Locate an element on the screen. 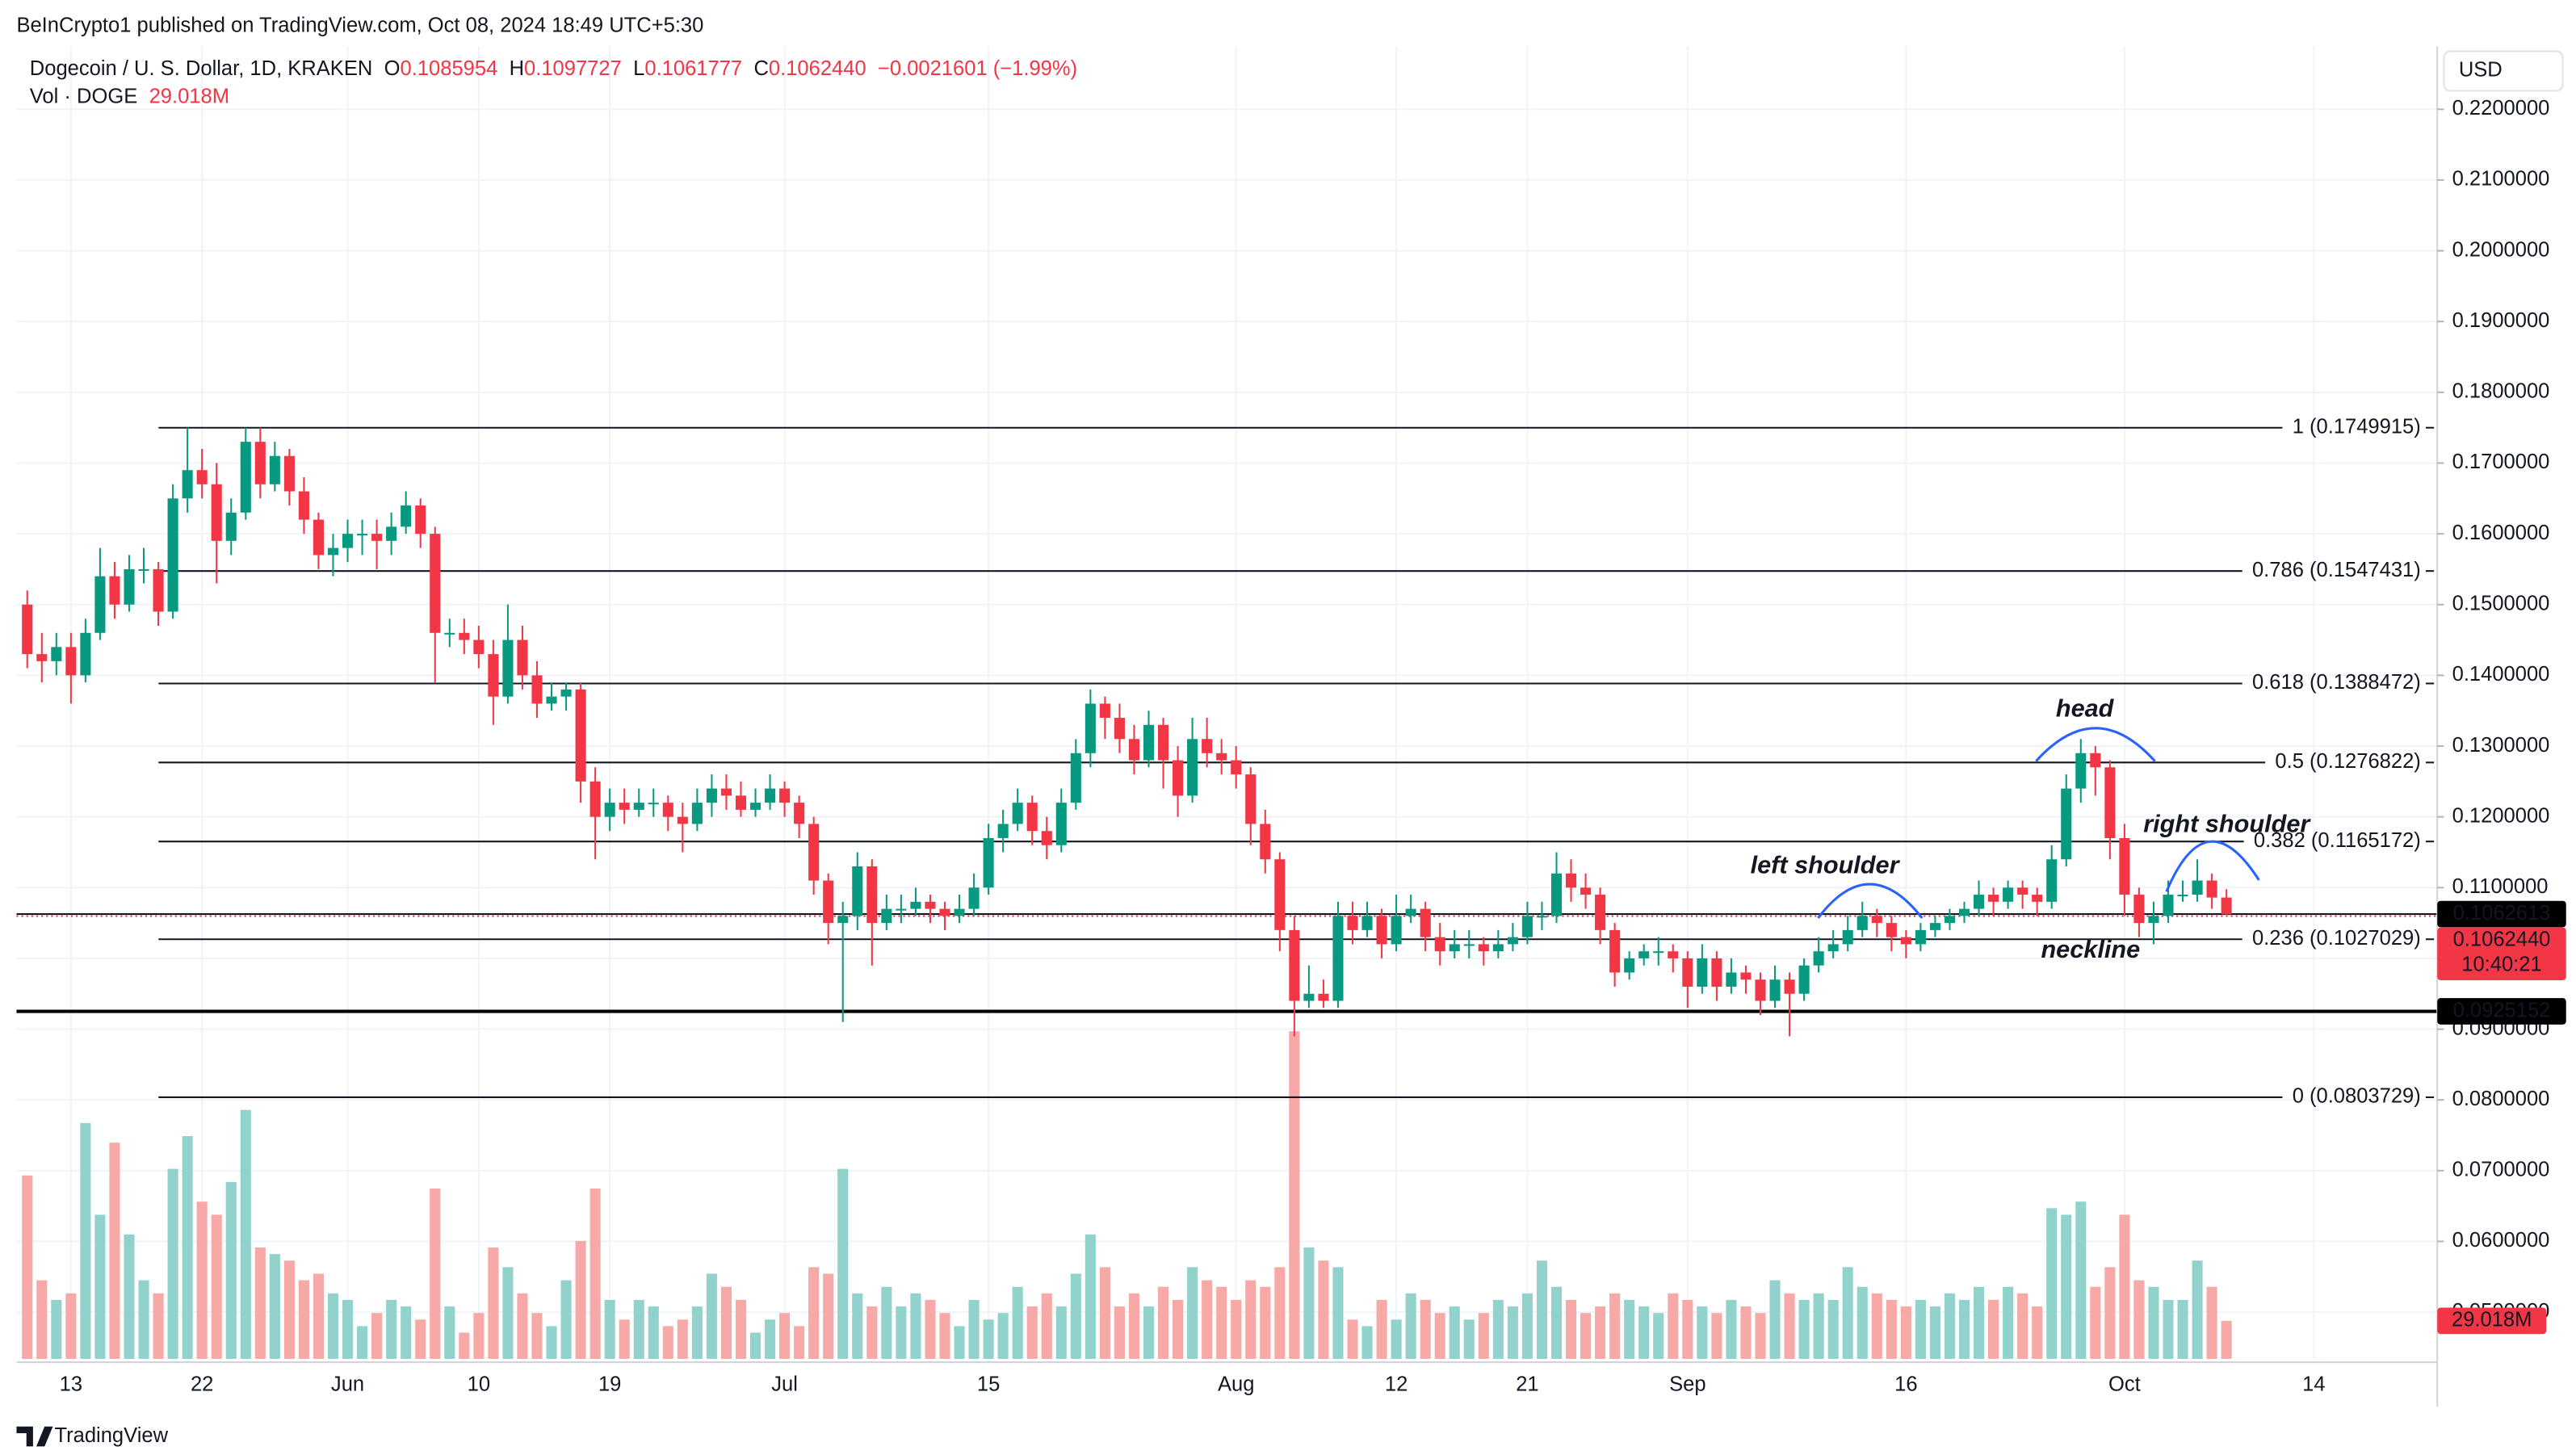  fib-label: 0.236 (0.1027029) is located at coordinates (2336, 939).